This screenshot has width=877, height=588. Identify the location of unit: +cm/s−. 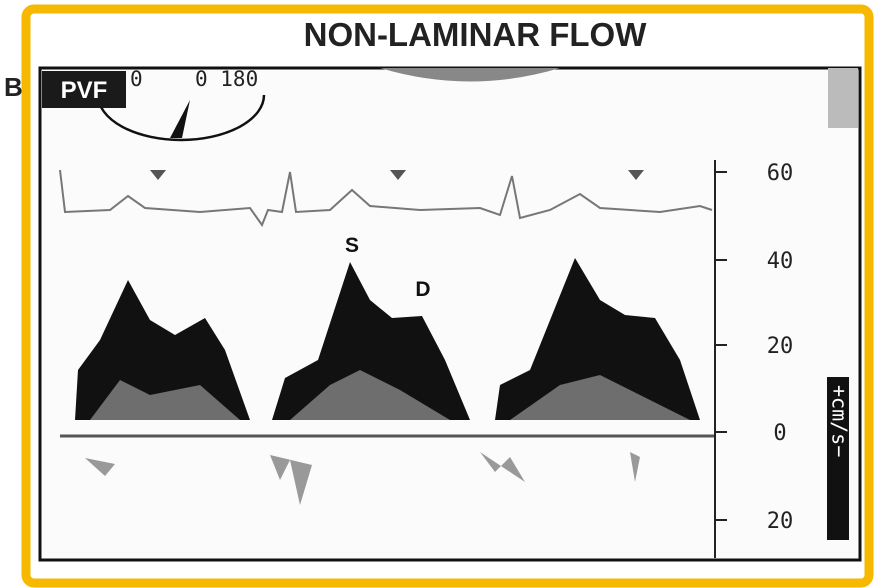
(840, 421).